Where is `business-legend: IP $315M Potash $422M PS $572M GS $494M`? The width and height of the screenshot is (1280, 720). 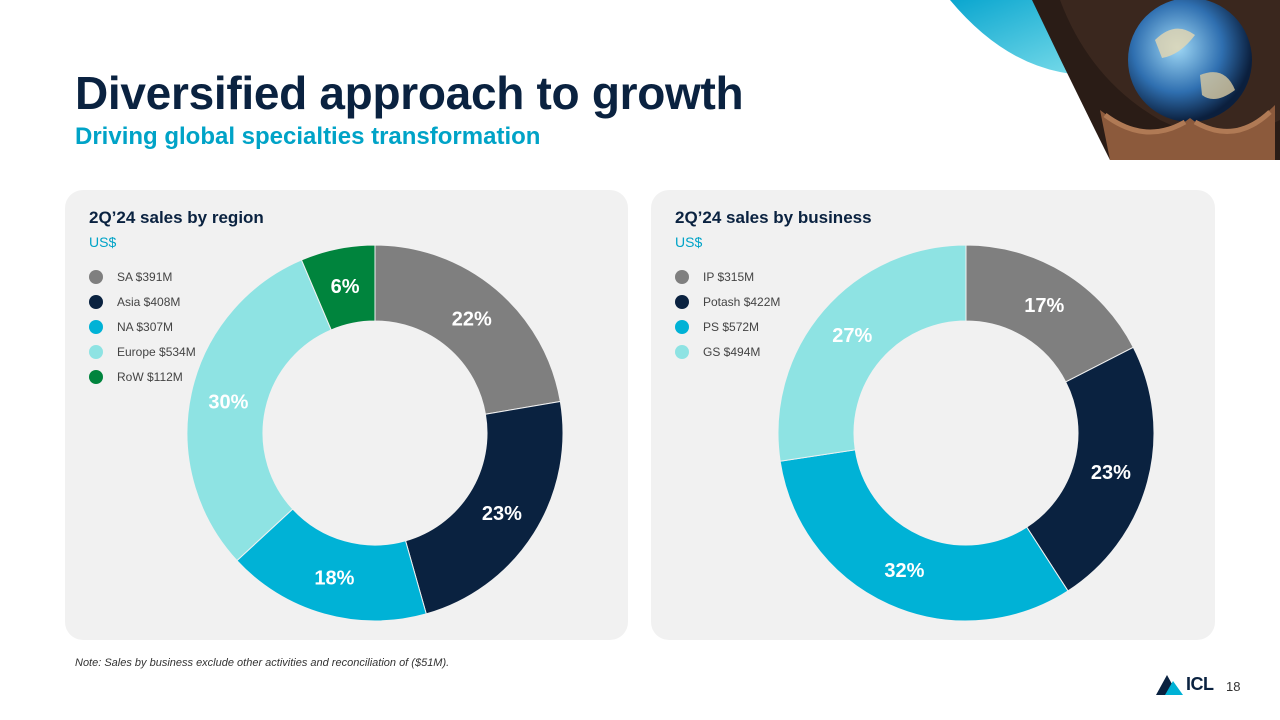
business-legend: IP $315M Potash $422M PS $572M GS $494M is located at coordinates (727, 314).